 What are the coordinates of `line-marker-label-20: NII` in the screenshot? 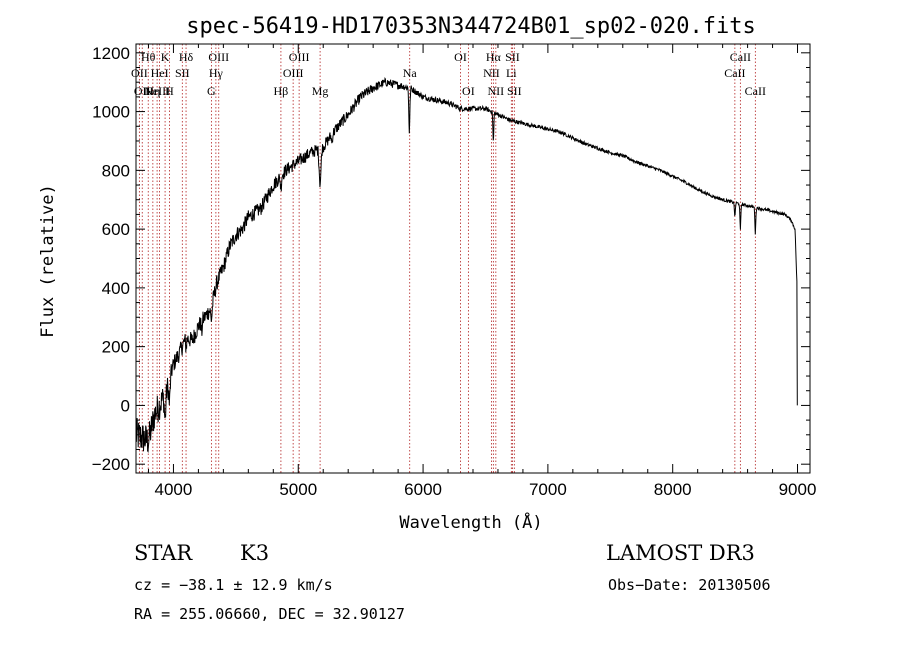 It's located at (491, 73).